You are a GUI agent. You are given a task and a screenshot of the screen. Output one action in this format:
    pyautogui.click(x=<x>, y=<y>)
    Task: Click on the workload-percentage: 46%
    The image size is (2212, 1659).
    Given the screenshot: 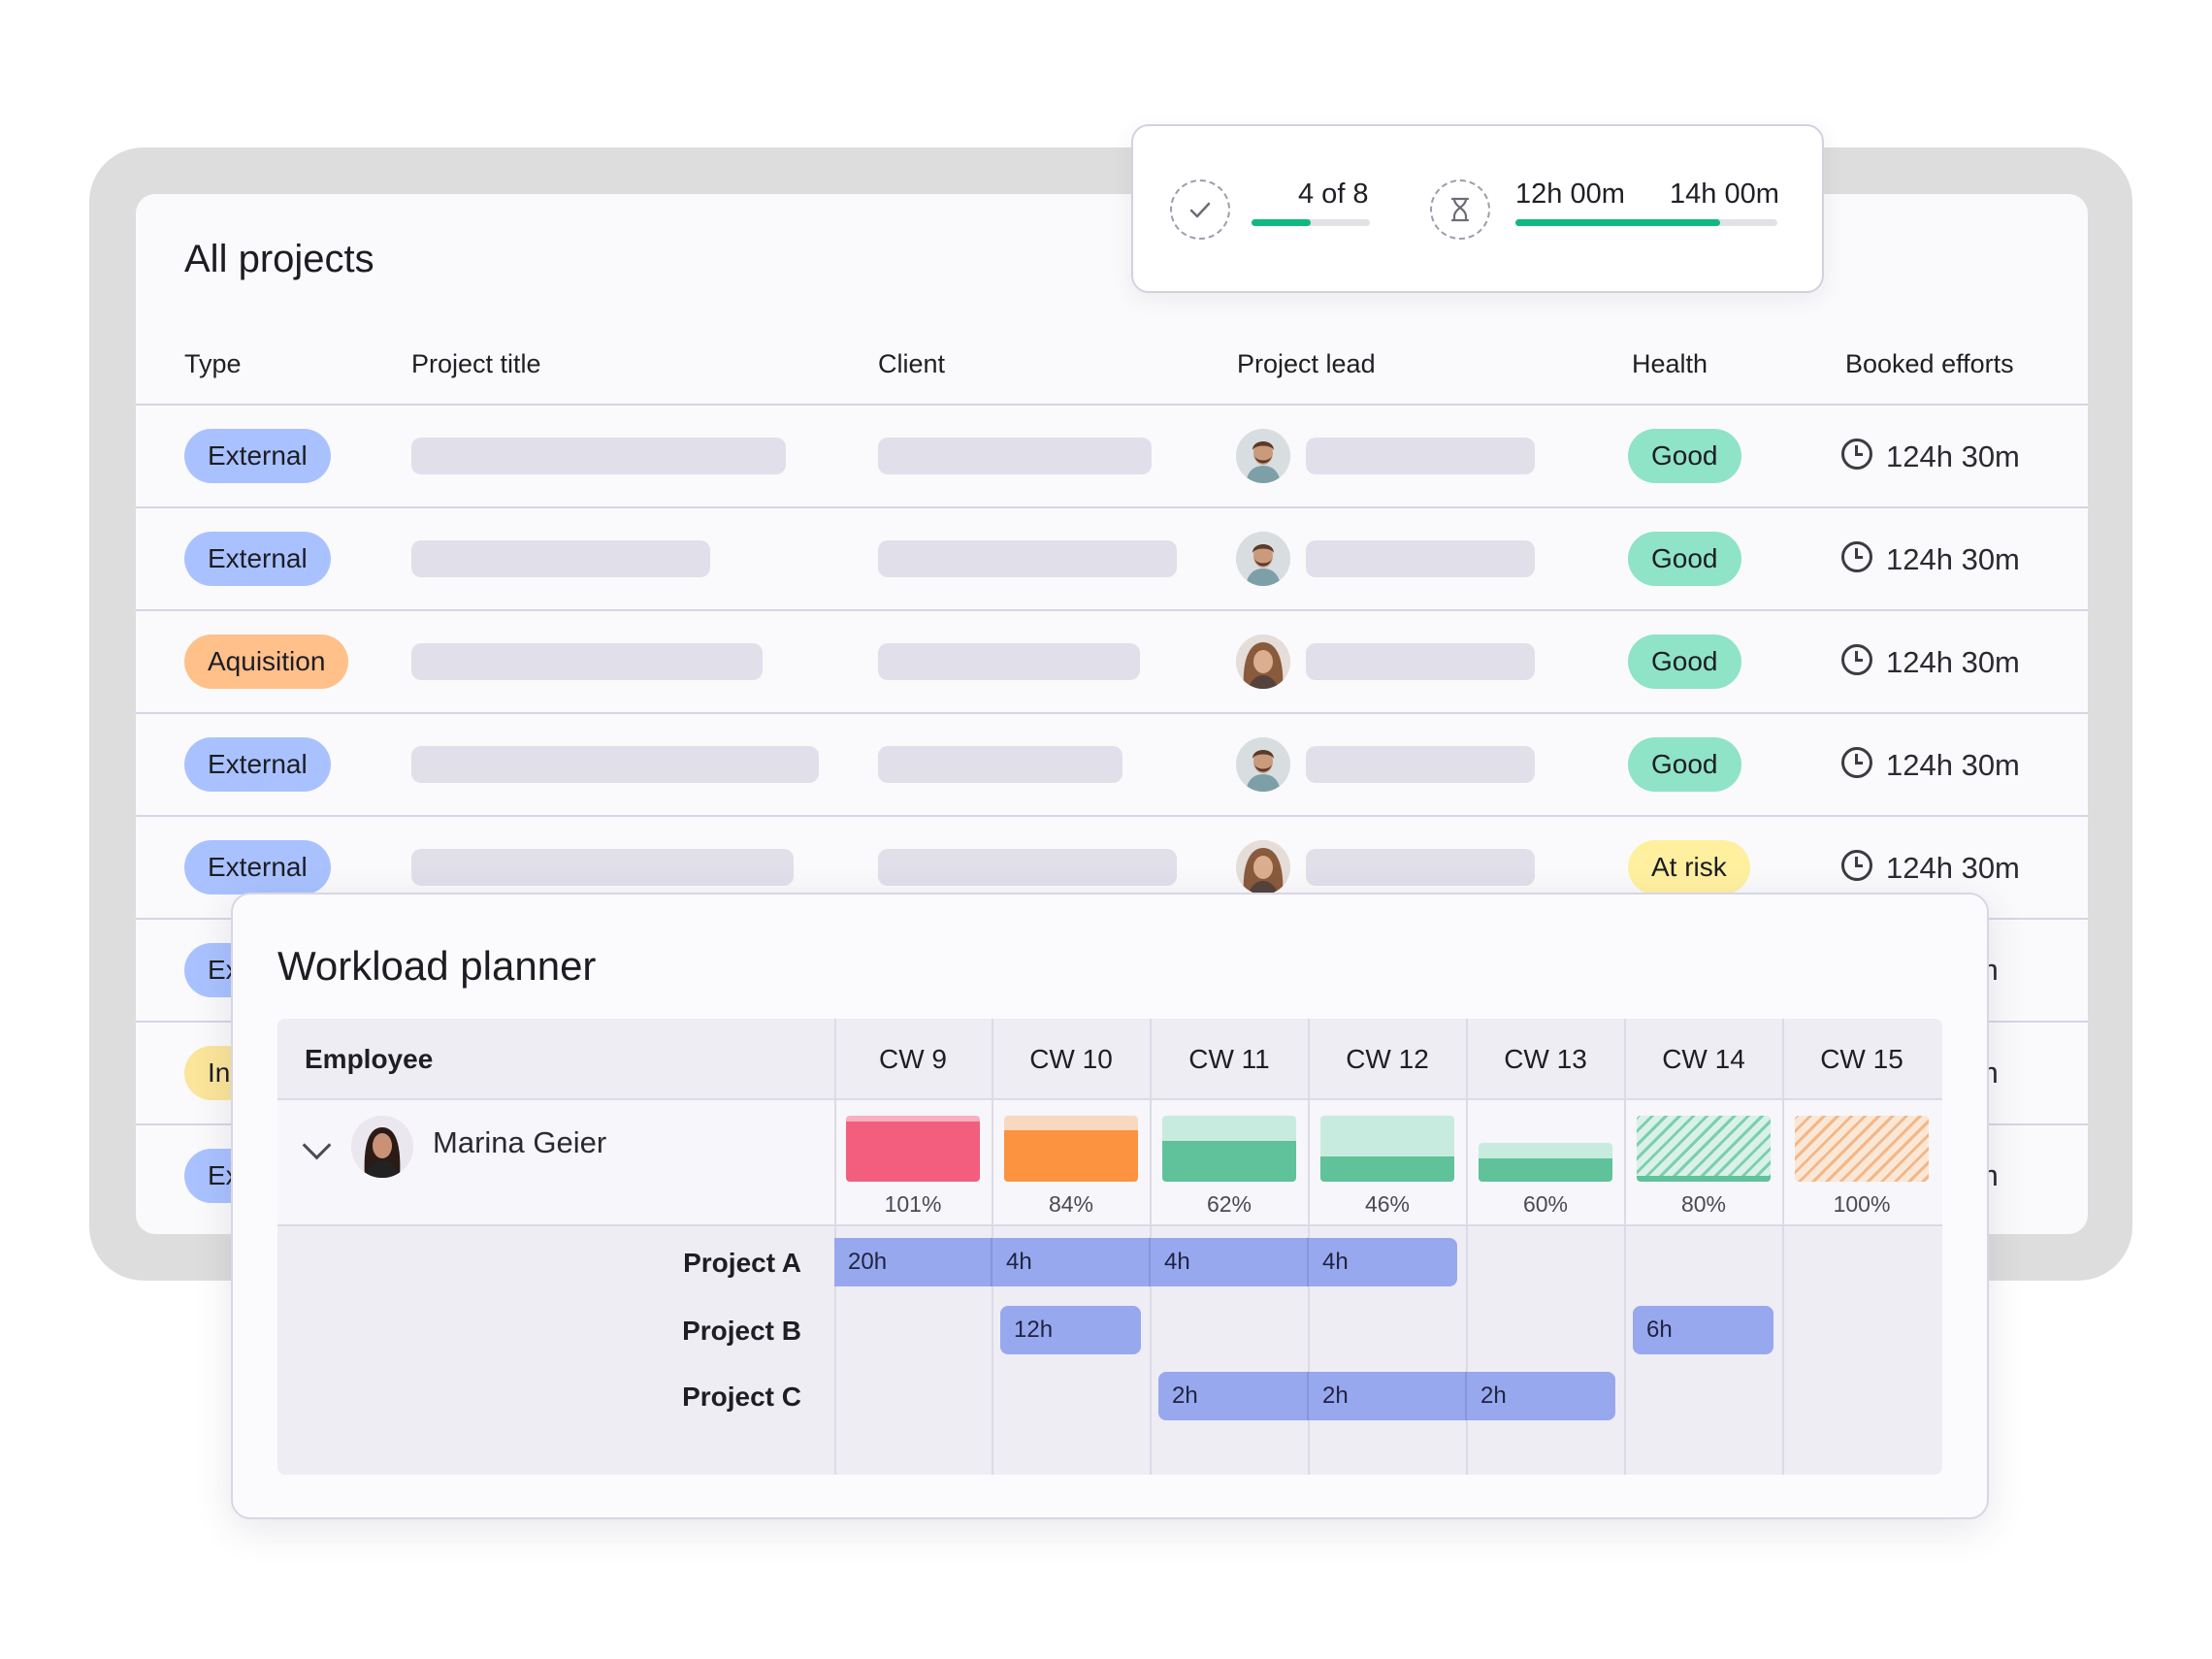 What is the action you would take?
    pyautogui.click(x=1387, y=1204)
    